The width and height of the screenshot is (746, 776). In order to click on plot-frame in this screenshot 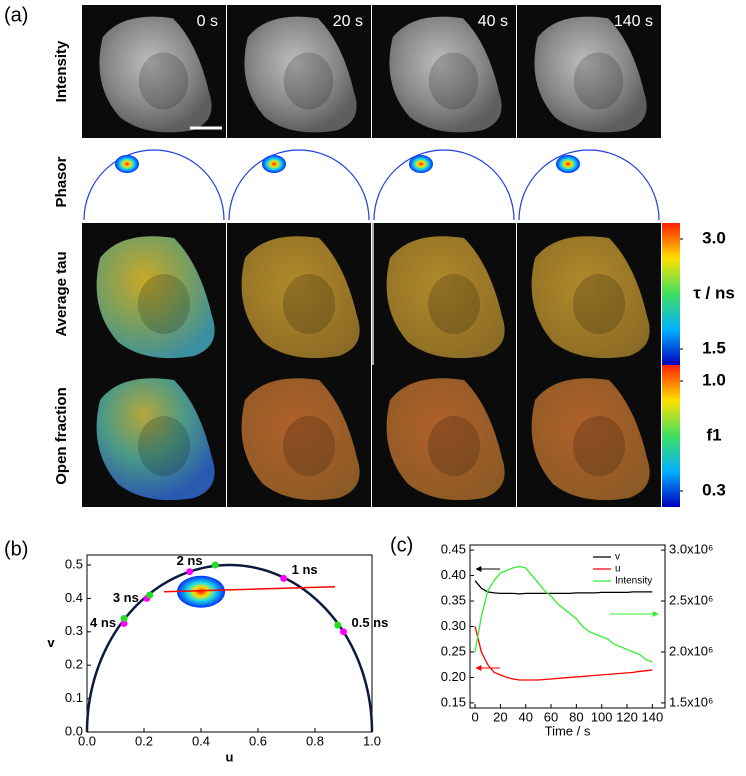, I will do `click(229, 643)`.